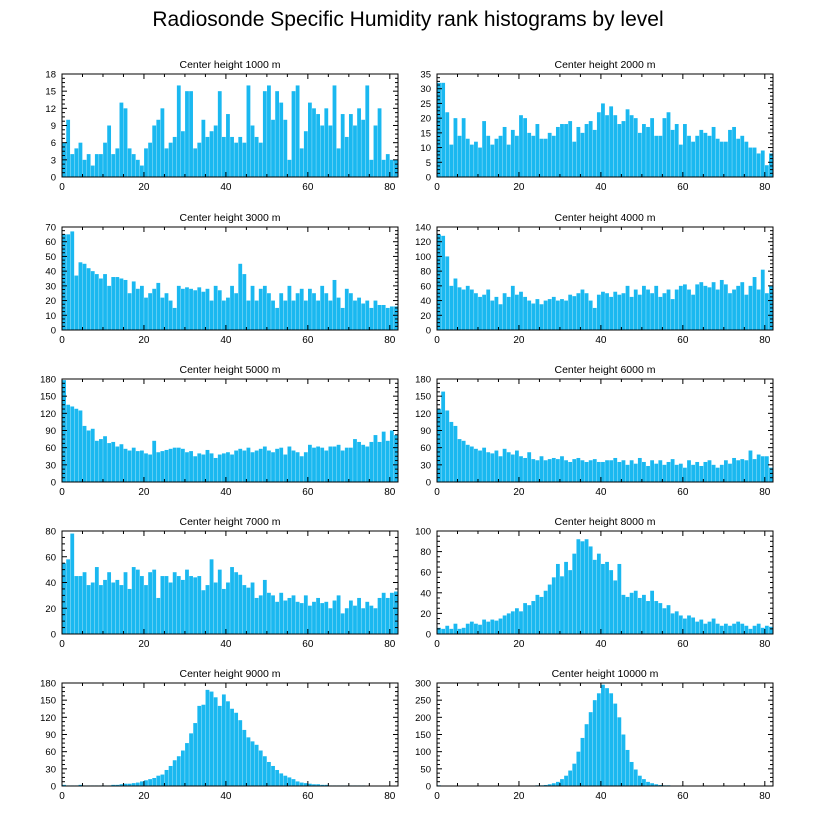 The height and width of the screenshot is (824, 816). What do you see at coordinates (425, 552) in the screenshot?
I see `y-tick-label: 80` at bounding box center [425, 552].